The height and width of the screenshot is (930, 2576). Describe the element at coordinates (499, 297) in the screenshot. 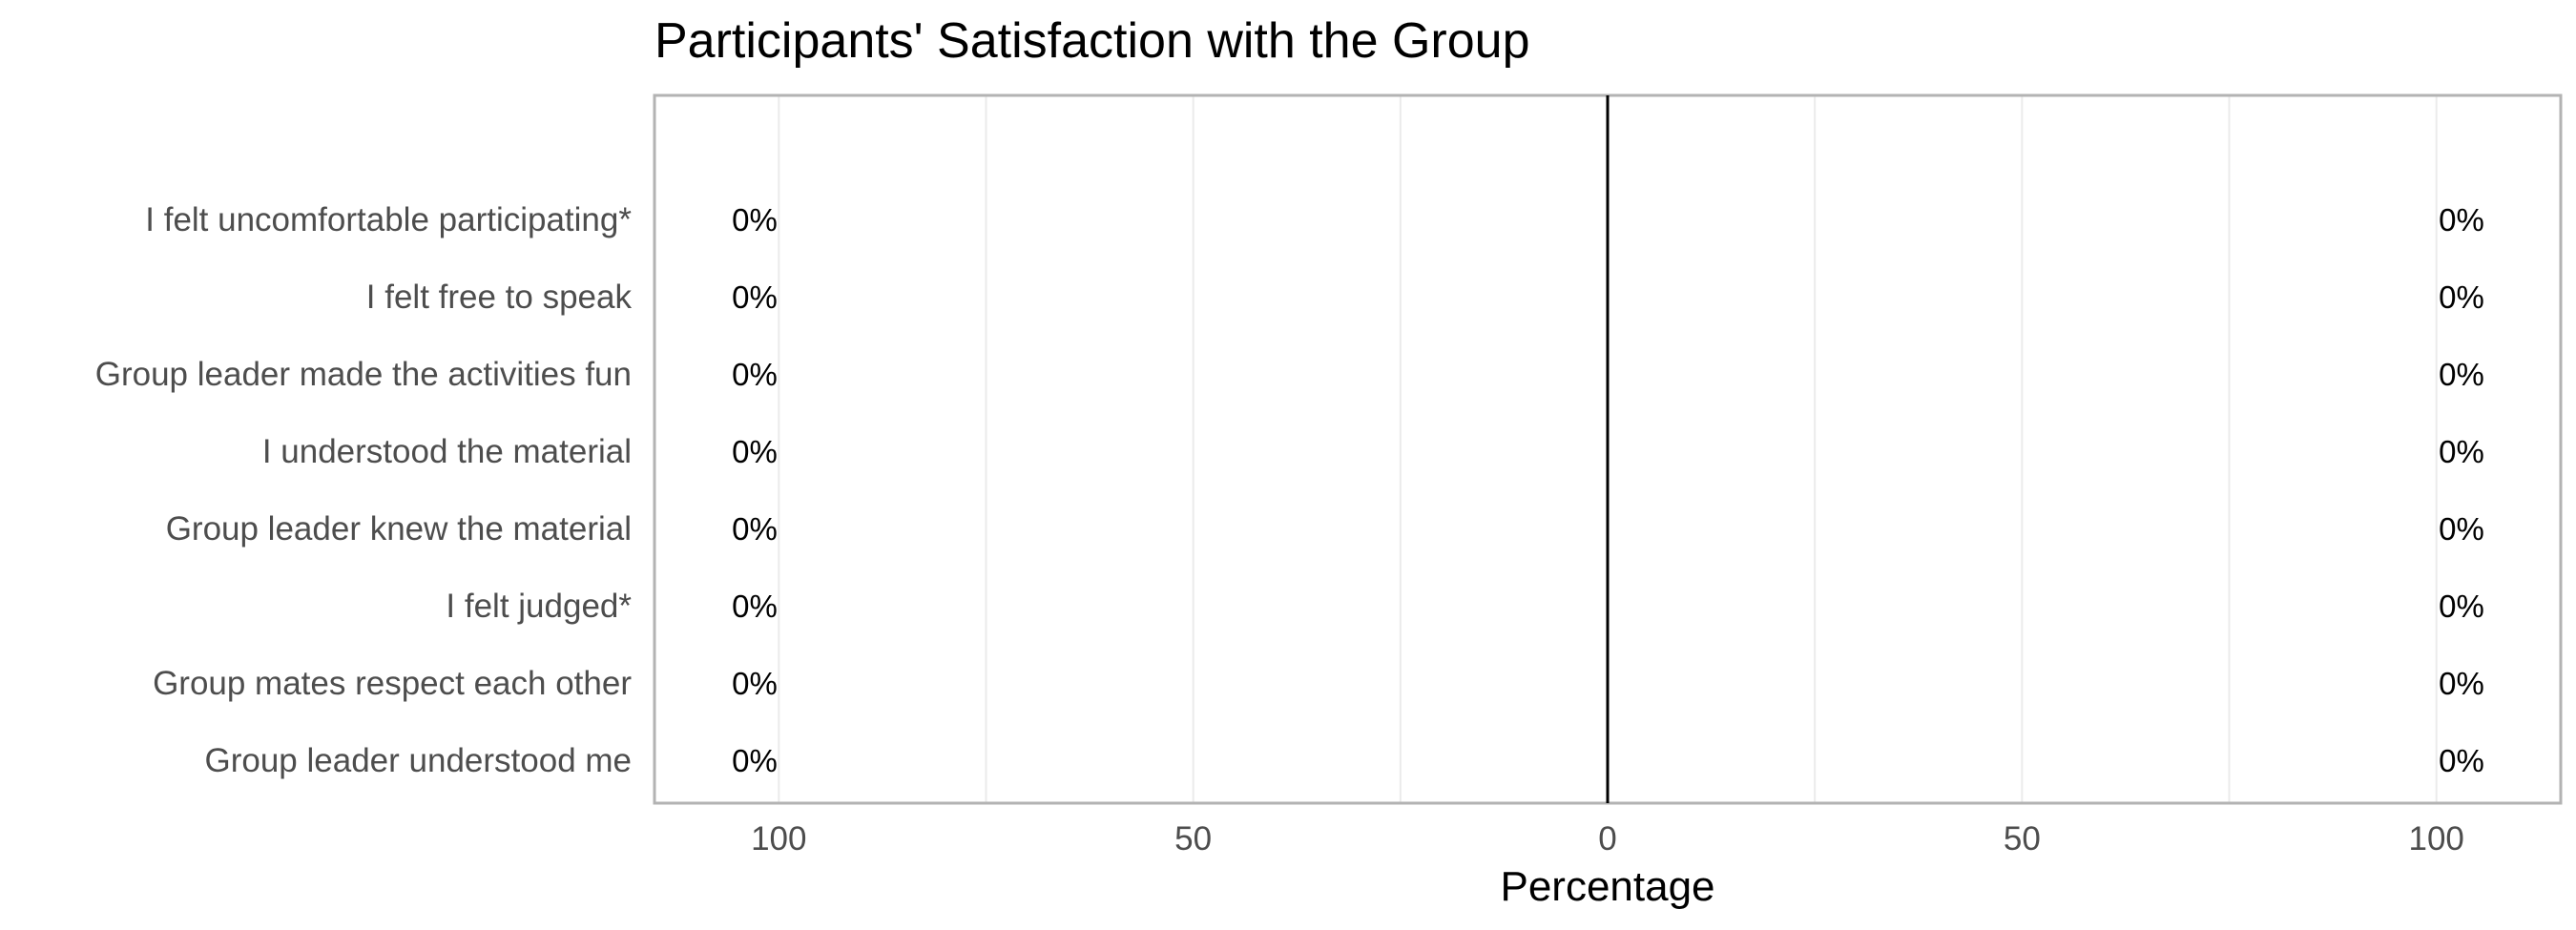

I see `category-label: I felt free to speak` at that location.